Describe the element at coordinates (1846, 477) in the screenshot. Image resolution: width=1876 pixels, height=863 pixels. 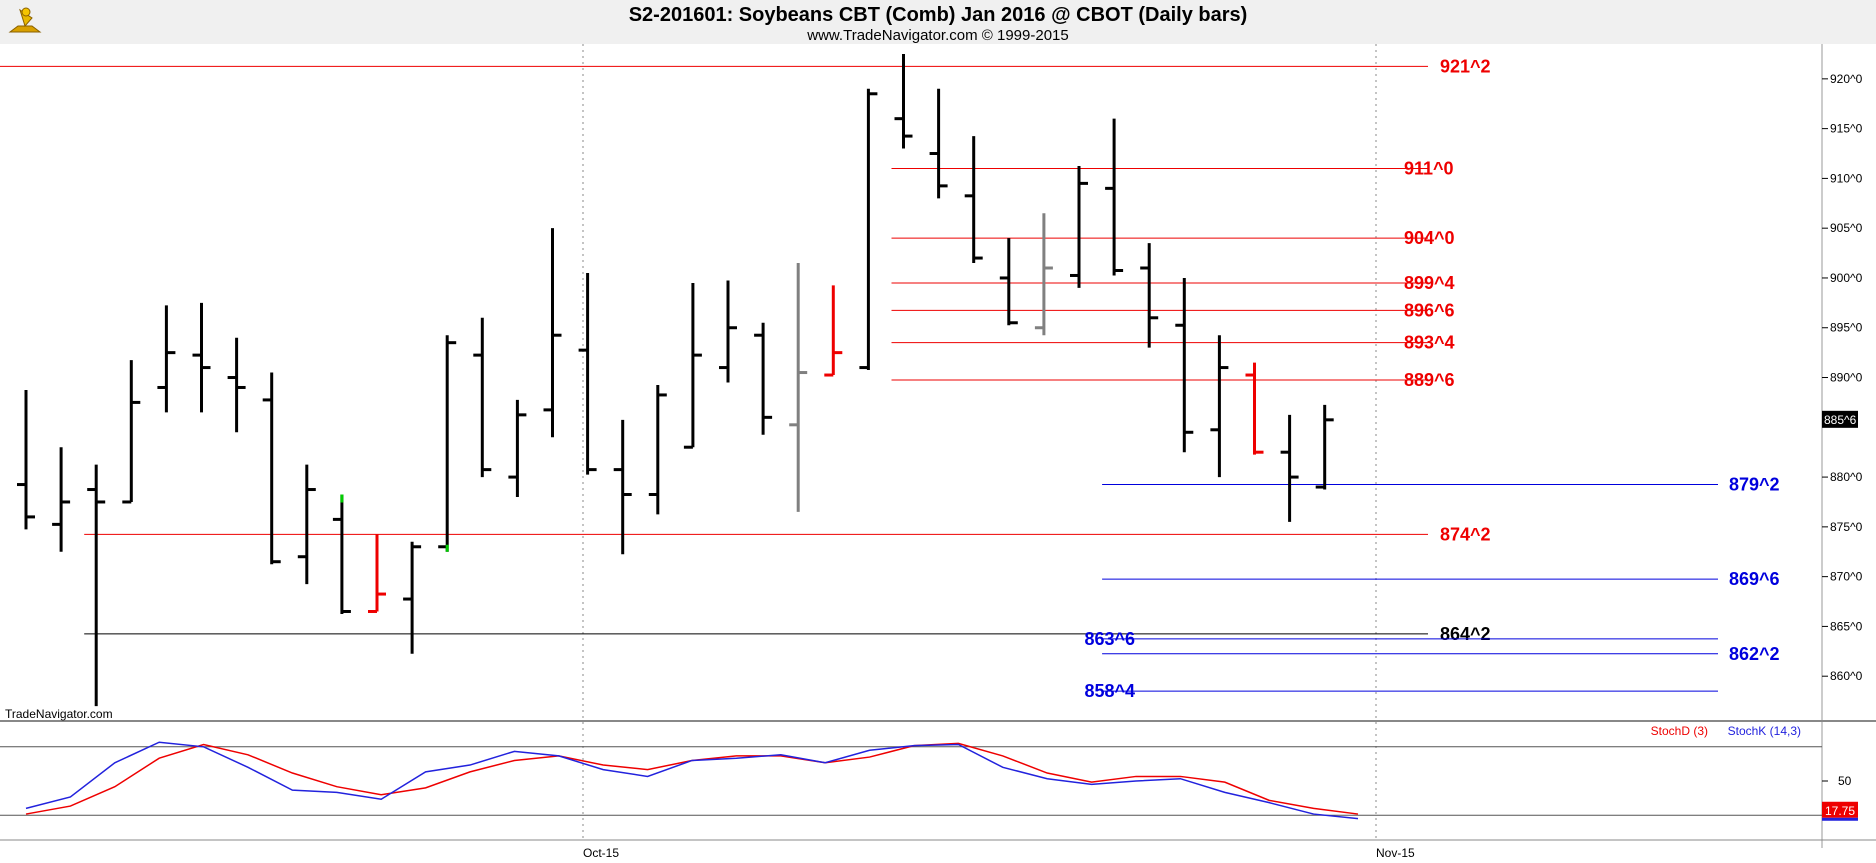
I see `price-tick-label: 880^0` at that location.